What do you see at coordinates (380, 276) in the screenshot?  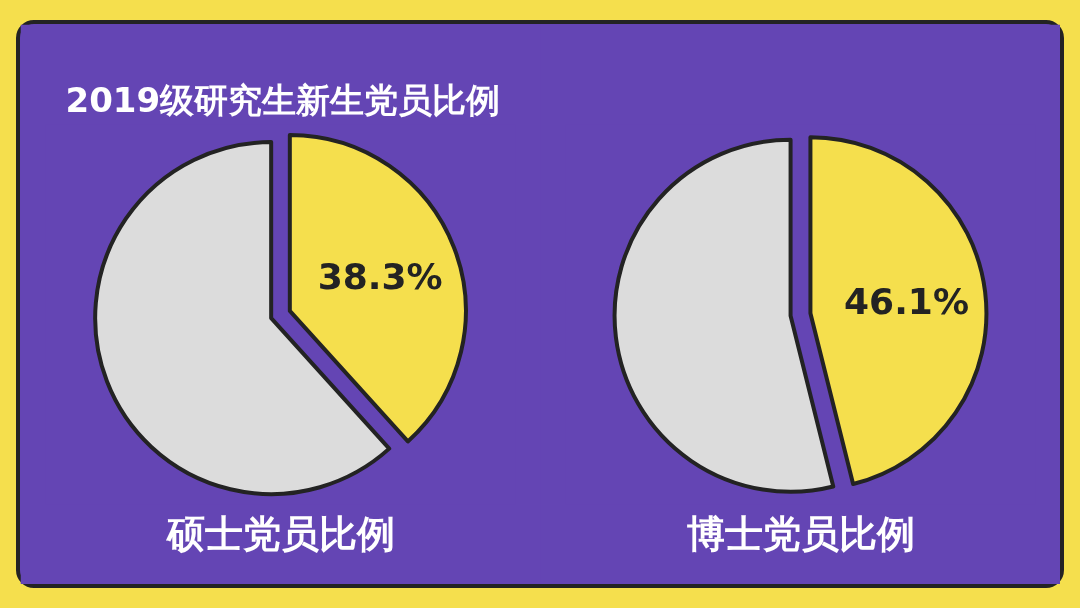 I see `data-label: 38.3%` at bounding box center [380, 276].